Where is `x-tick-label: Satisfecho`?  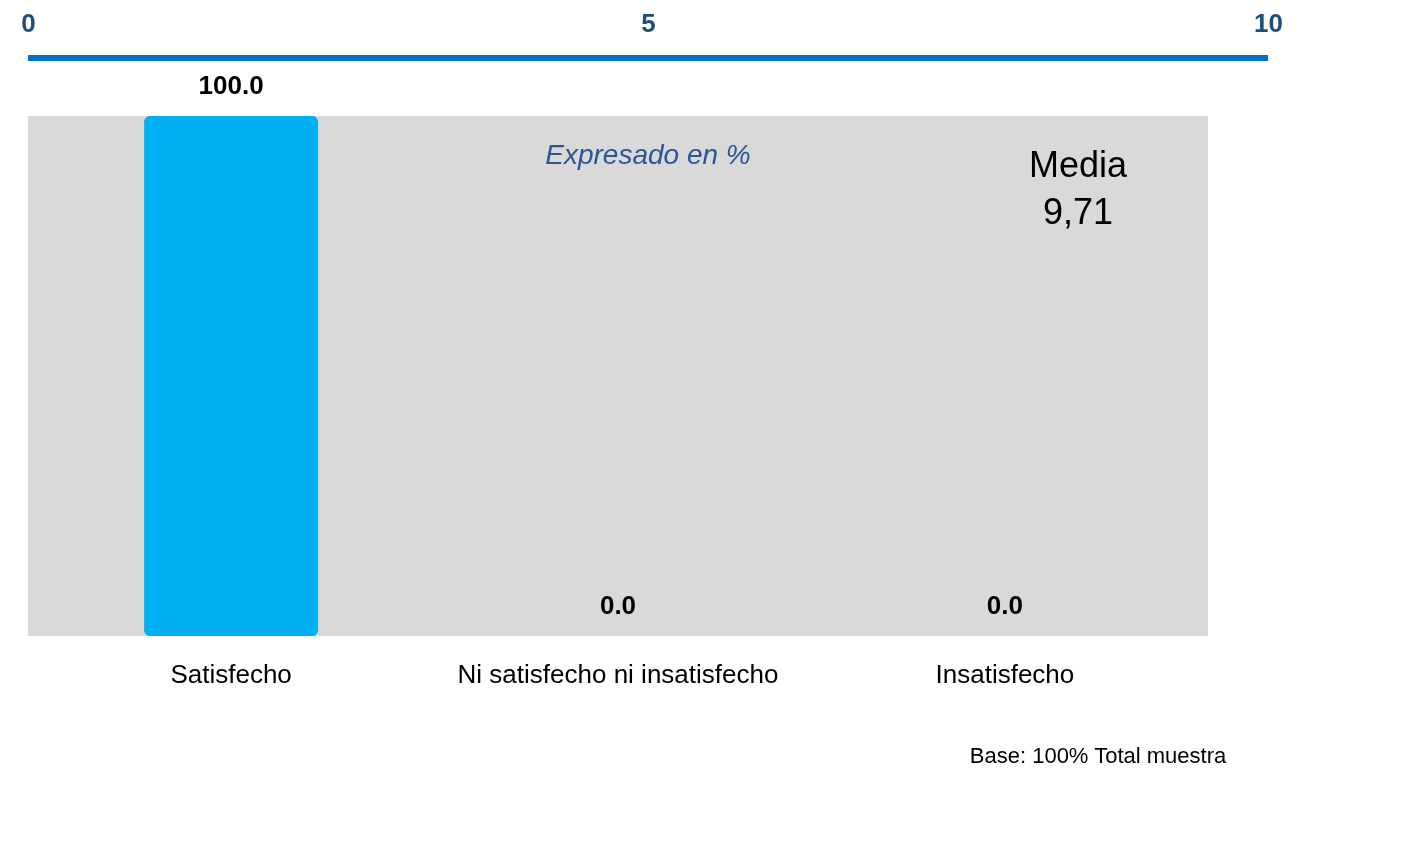
x-tick-label: Satisfecho is located at coordinates (231, 673).